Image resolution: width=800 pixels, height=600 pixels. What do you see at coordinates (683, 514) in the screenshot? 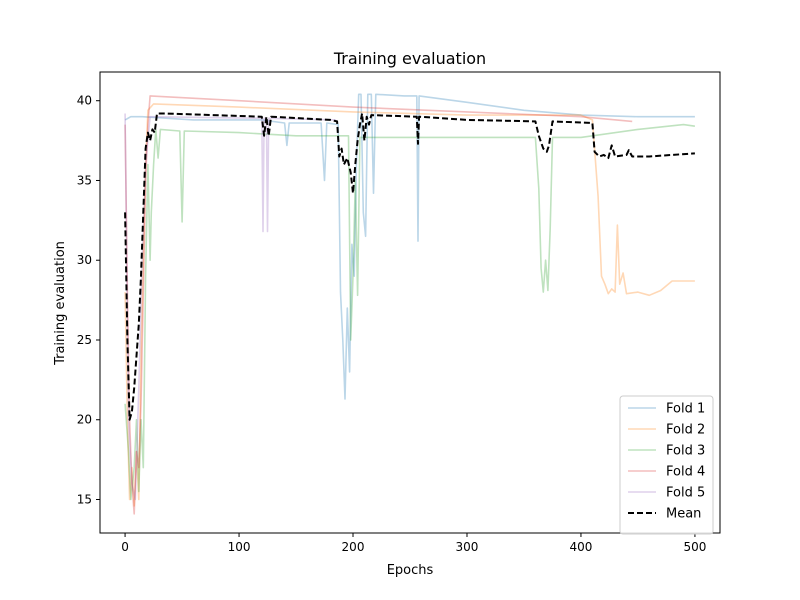
I see `legend-label: Mean` at bounding box center [683, 514].